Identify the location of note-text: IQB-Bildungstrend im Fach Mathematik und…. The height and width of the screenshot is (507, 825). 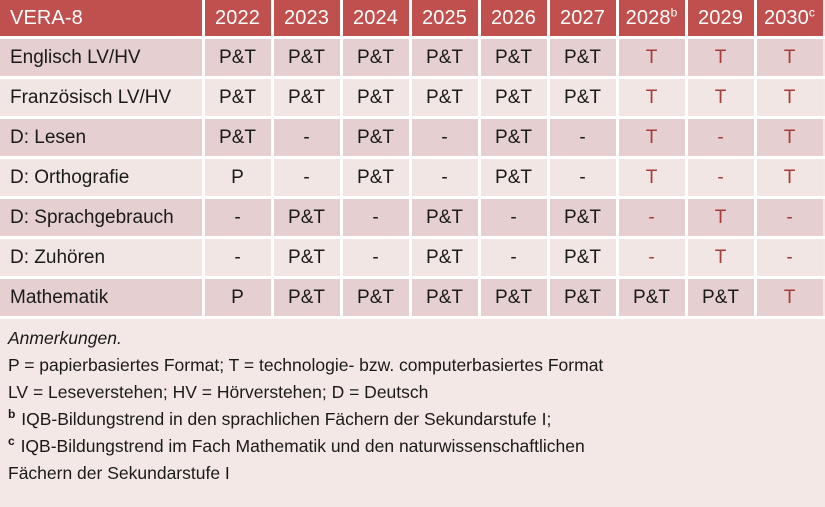
(302, 446).